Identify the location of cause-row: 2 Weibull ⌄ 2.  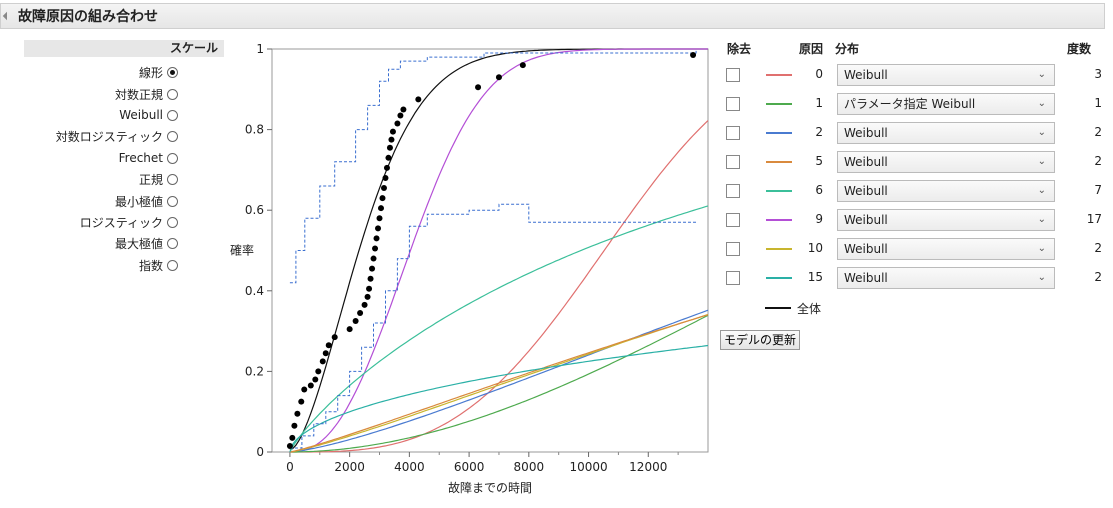
(915, 133).